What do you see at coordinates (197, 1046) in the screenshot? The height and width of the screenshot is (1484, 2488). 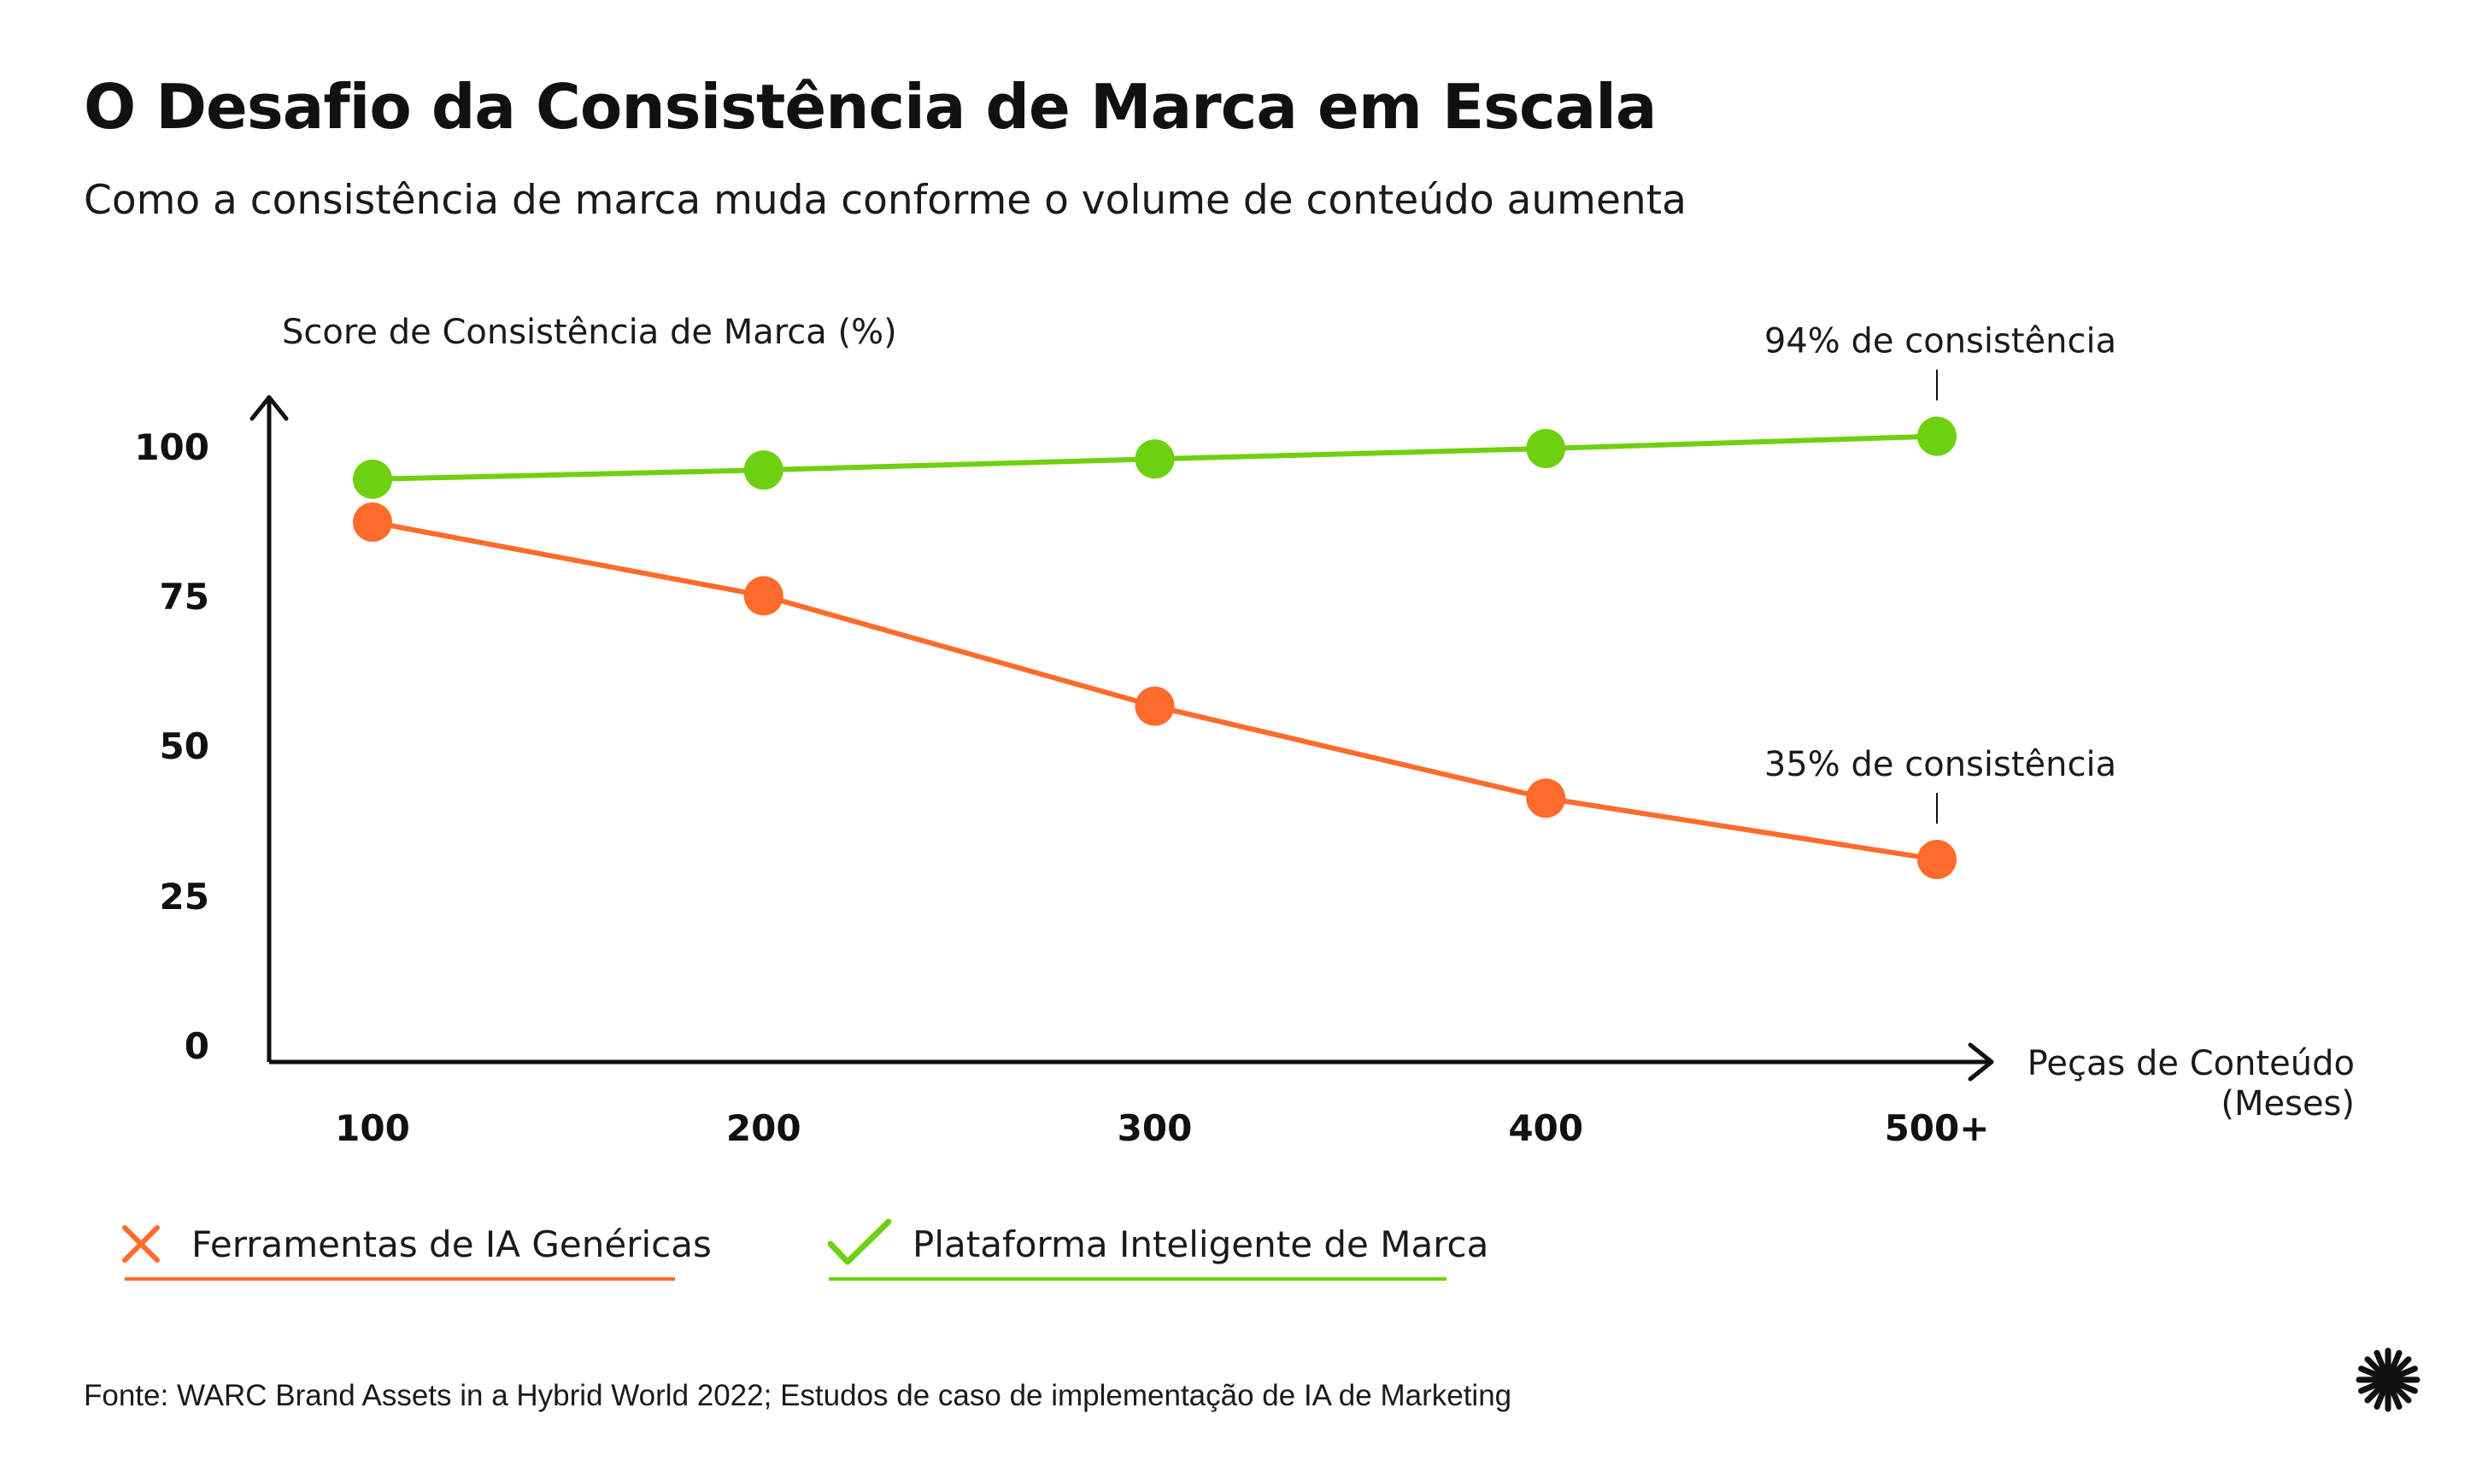 I see `y-tick-label: 0` at bounding box center [197, 1046].